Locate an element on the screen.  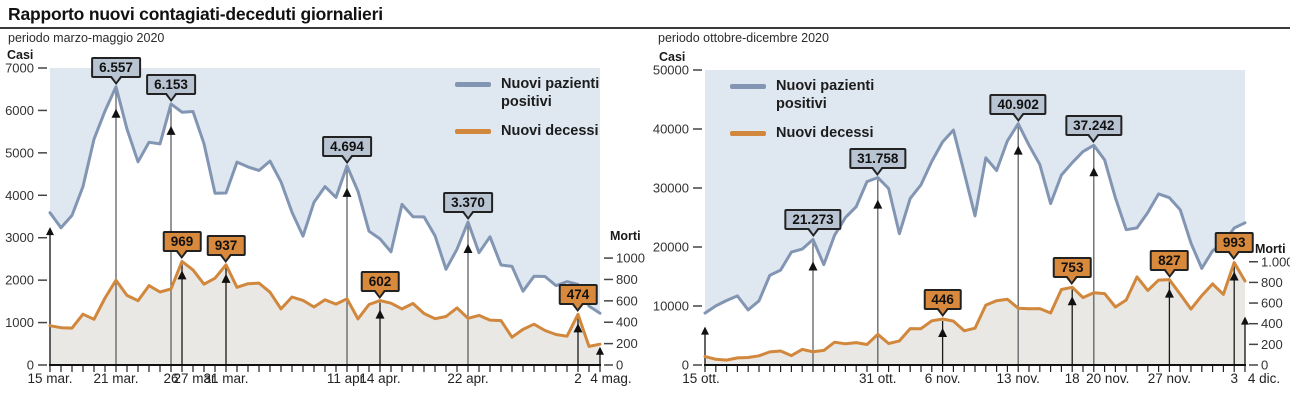
value-callout-4.694: 4.694 is located at coordinates (347, 146).